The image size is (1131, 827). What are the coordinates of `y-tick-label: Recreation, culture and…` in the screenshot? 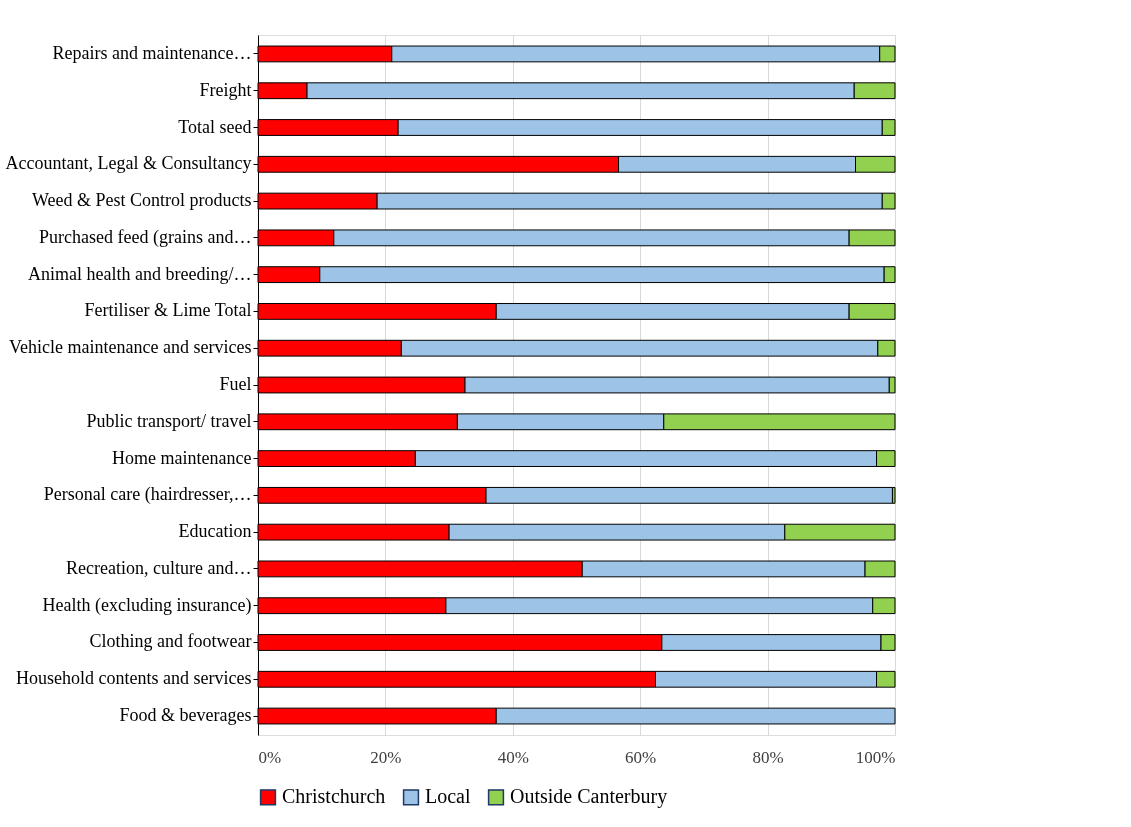 It's located at (159, 567).